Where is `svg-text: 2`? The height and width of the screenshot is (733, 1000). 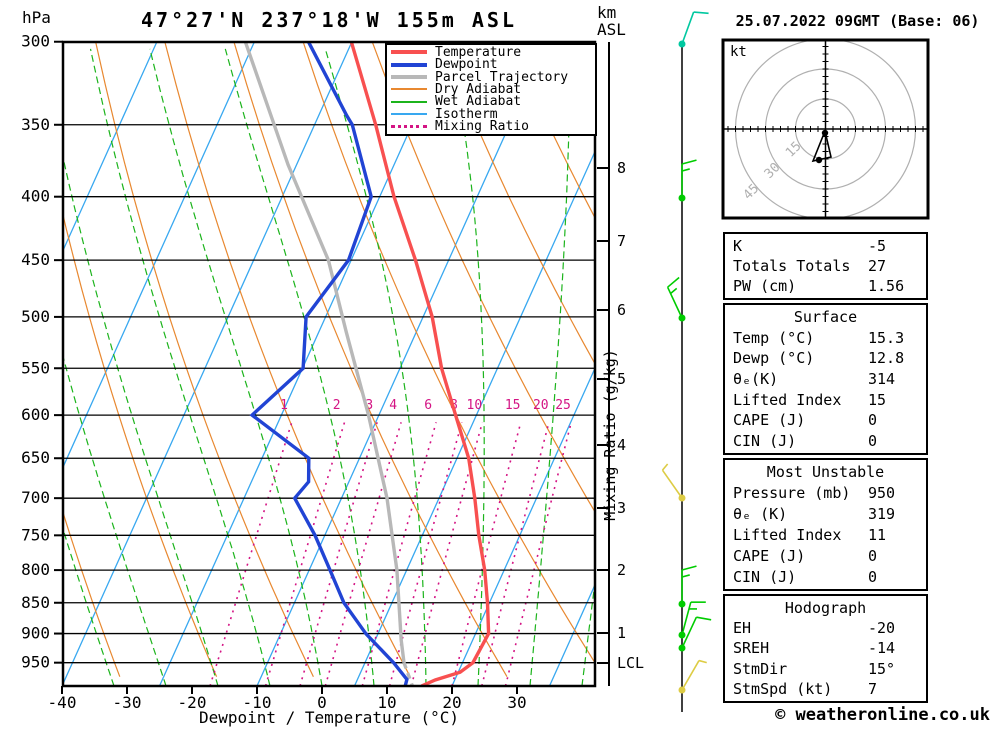
svg-text: 2 is located at coordinates (337, 405).